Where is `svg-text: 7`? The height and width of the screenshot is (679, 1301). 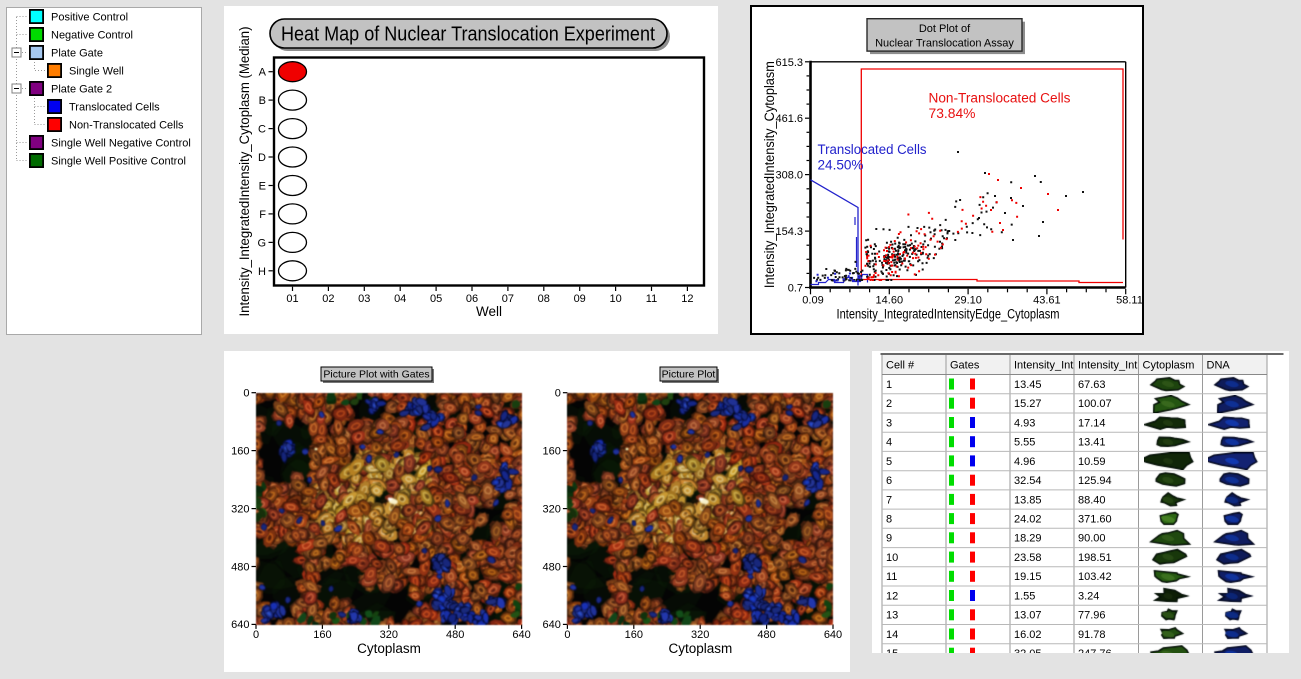
svg-text: 7 is located at coordinates (889, 500).